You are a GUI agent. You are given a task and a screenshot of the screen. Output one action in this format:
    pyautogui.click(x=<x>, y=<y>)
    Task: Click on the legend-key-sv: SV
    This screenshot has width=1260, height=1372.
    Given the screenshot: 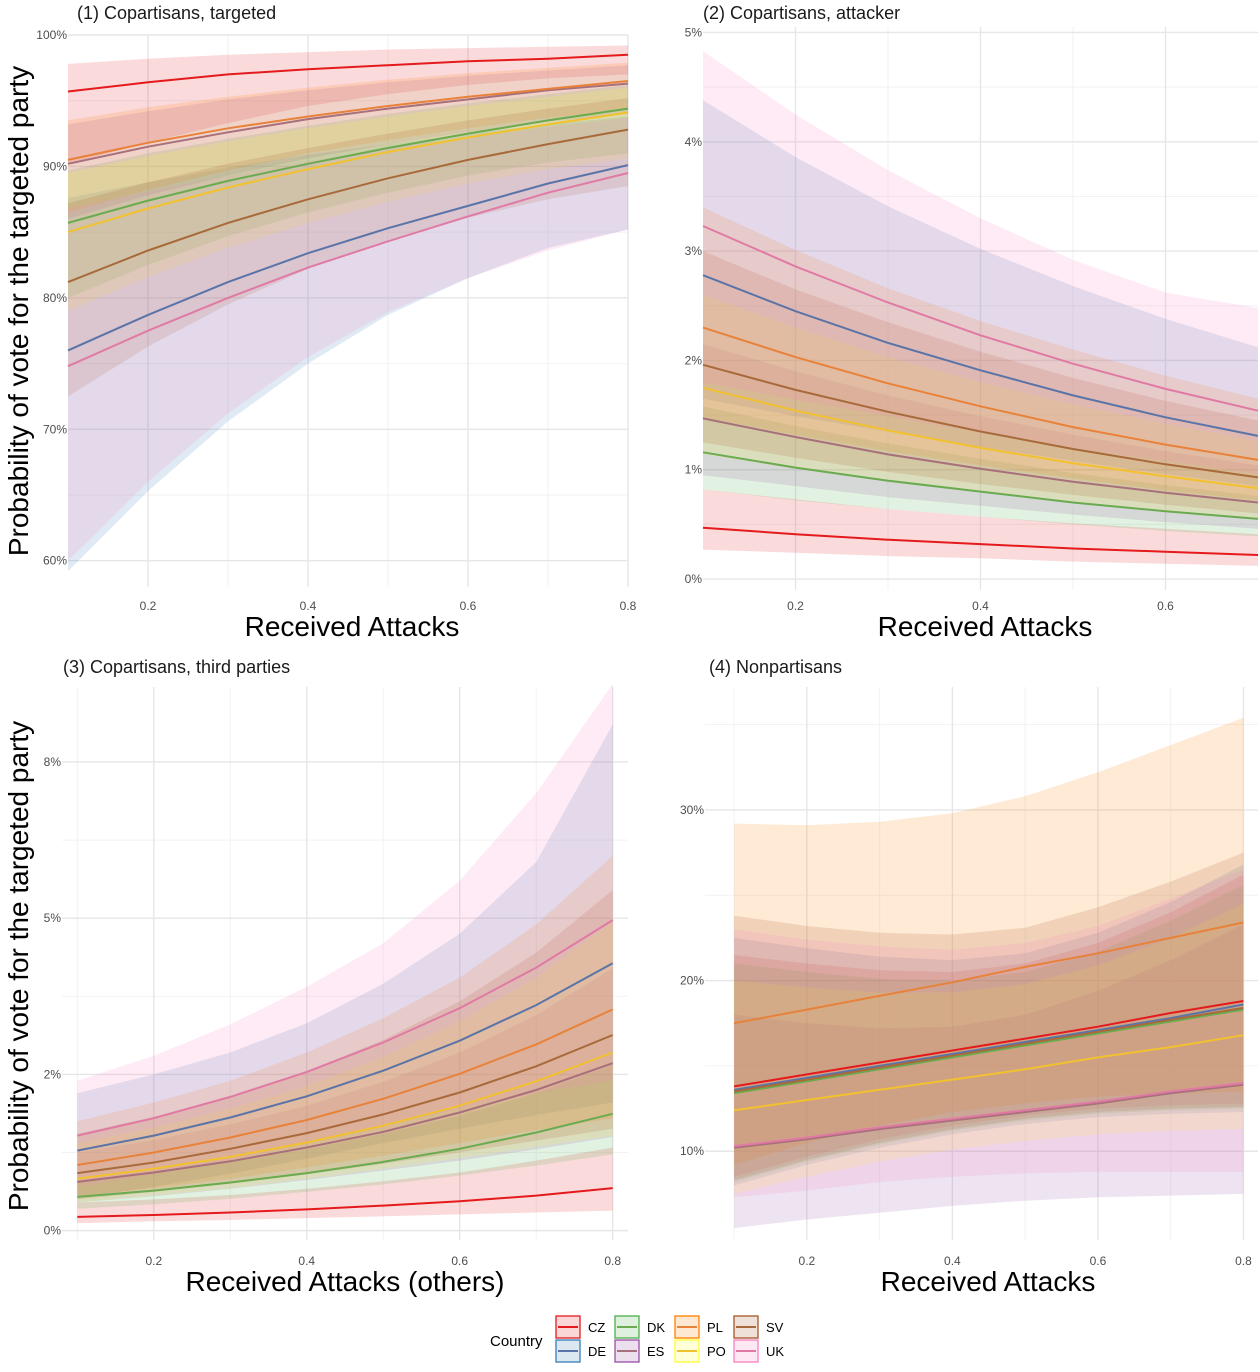 What is the action you would take?
    pyautogui.click(x=758, y=1327)
    